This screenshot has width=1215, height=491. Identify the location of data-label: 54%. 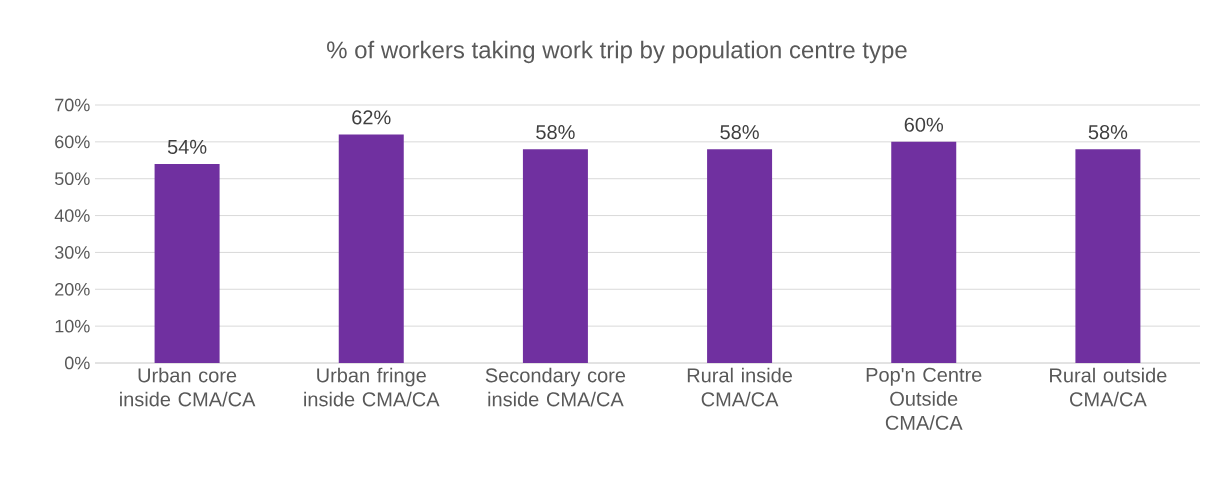
(187, 146).